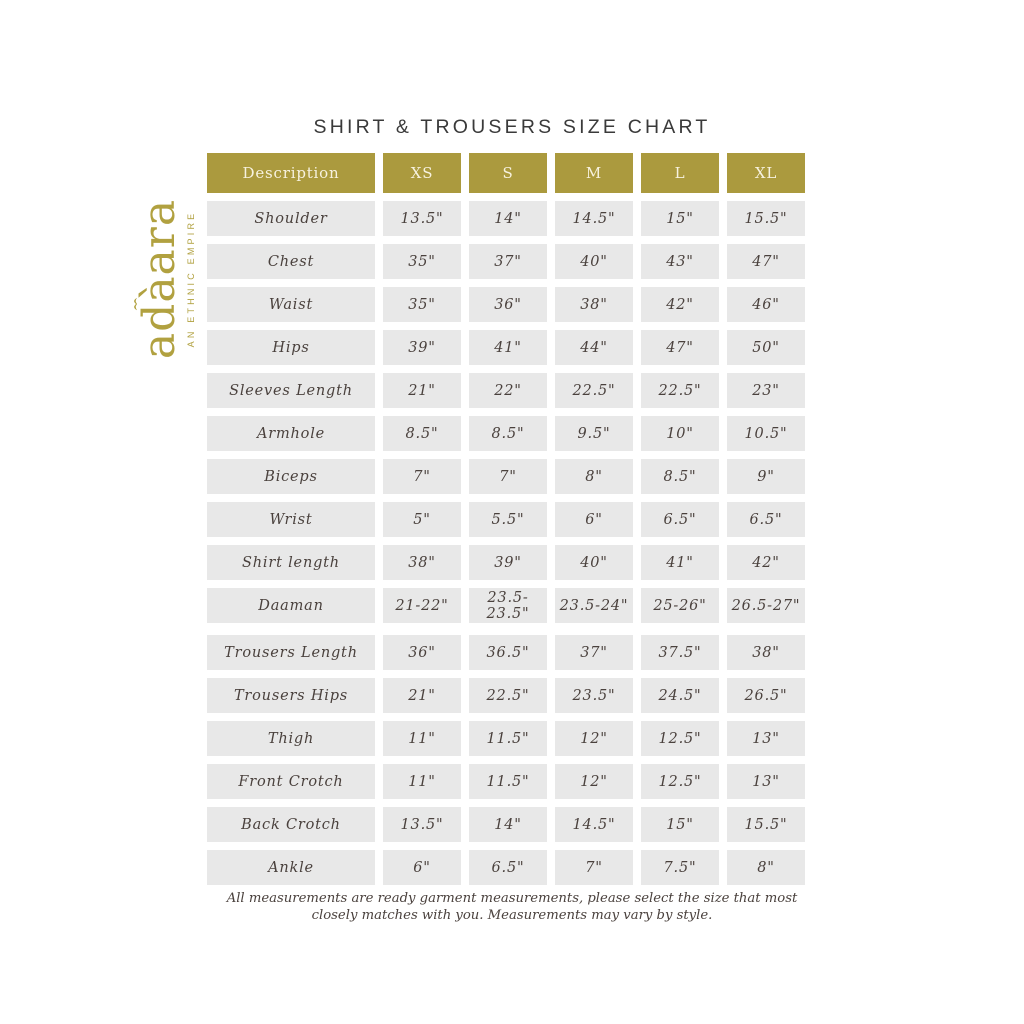  Describe the element at coordinates (291, 433) in the screenshot. I see `row-label: Armhole` at that location.